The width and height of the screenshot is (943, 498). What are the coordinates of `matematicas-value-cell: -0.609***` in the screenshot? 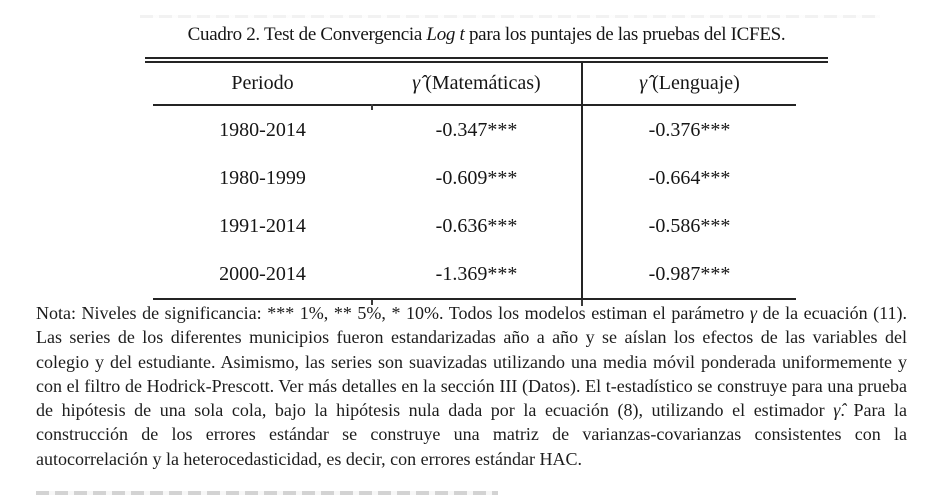 It's located at (476, 177).